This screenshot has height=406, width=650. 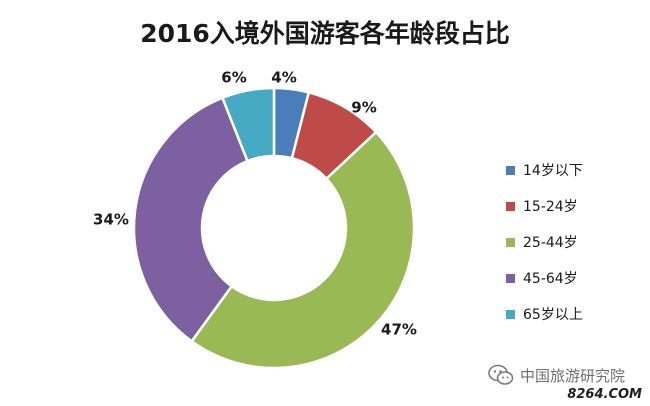 What do you see at coordinates (553, 171) in the screenshot?
I see `legend-label-0: 14岁以下` at bounding box center [553, 171].